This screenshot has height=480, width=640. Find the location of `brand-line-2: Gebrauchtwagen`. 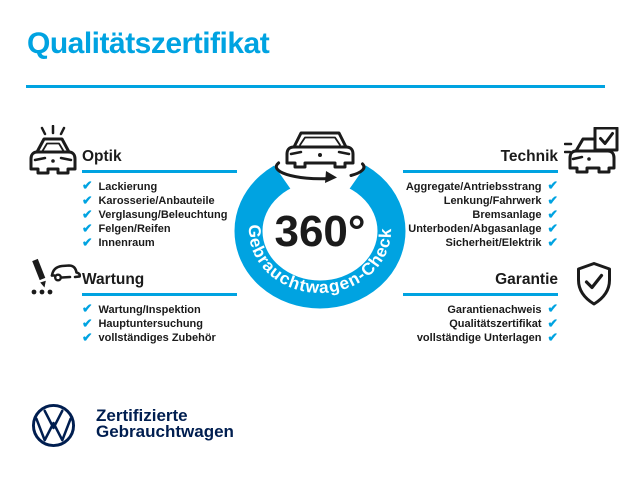

brand-line-2: Gebrauchtwagen is located at coordinates (165, 431).